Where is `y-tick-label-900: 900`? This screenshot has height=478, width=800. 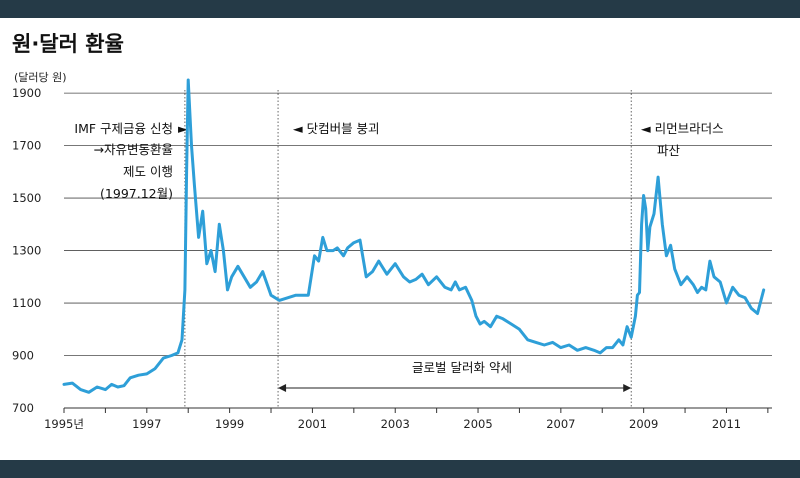
y-tick-label-900: 900 is located at coordinates (23, 356).